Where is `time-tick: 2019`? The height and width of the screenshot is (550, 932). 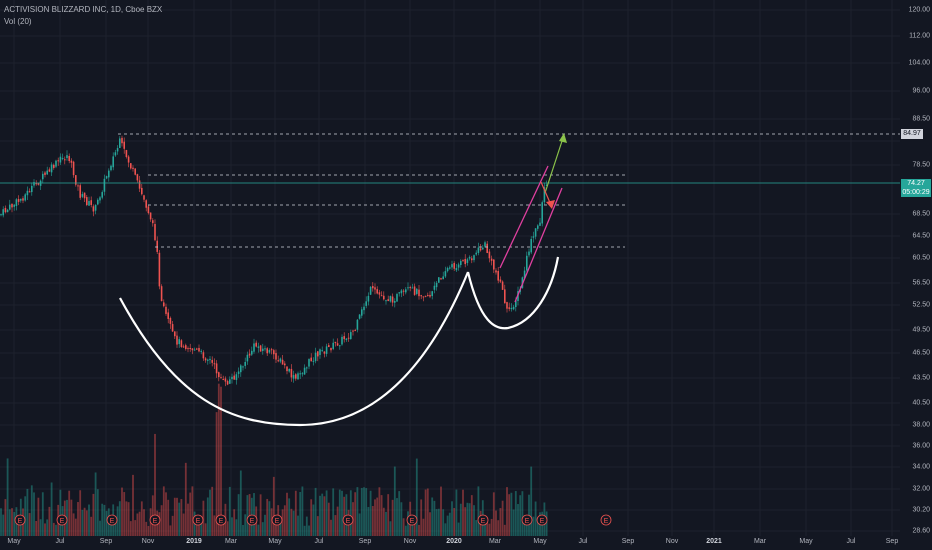 time-tick: 2019 is located at coordinates (194, 541).